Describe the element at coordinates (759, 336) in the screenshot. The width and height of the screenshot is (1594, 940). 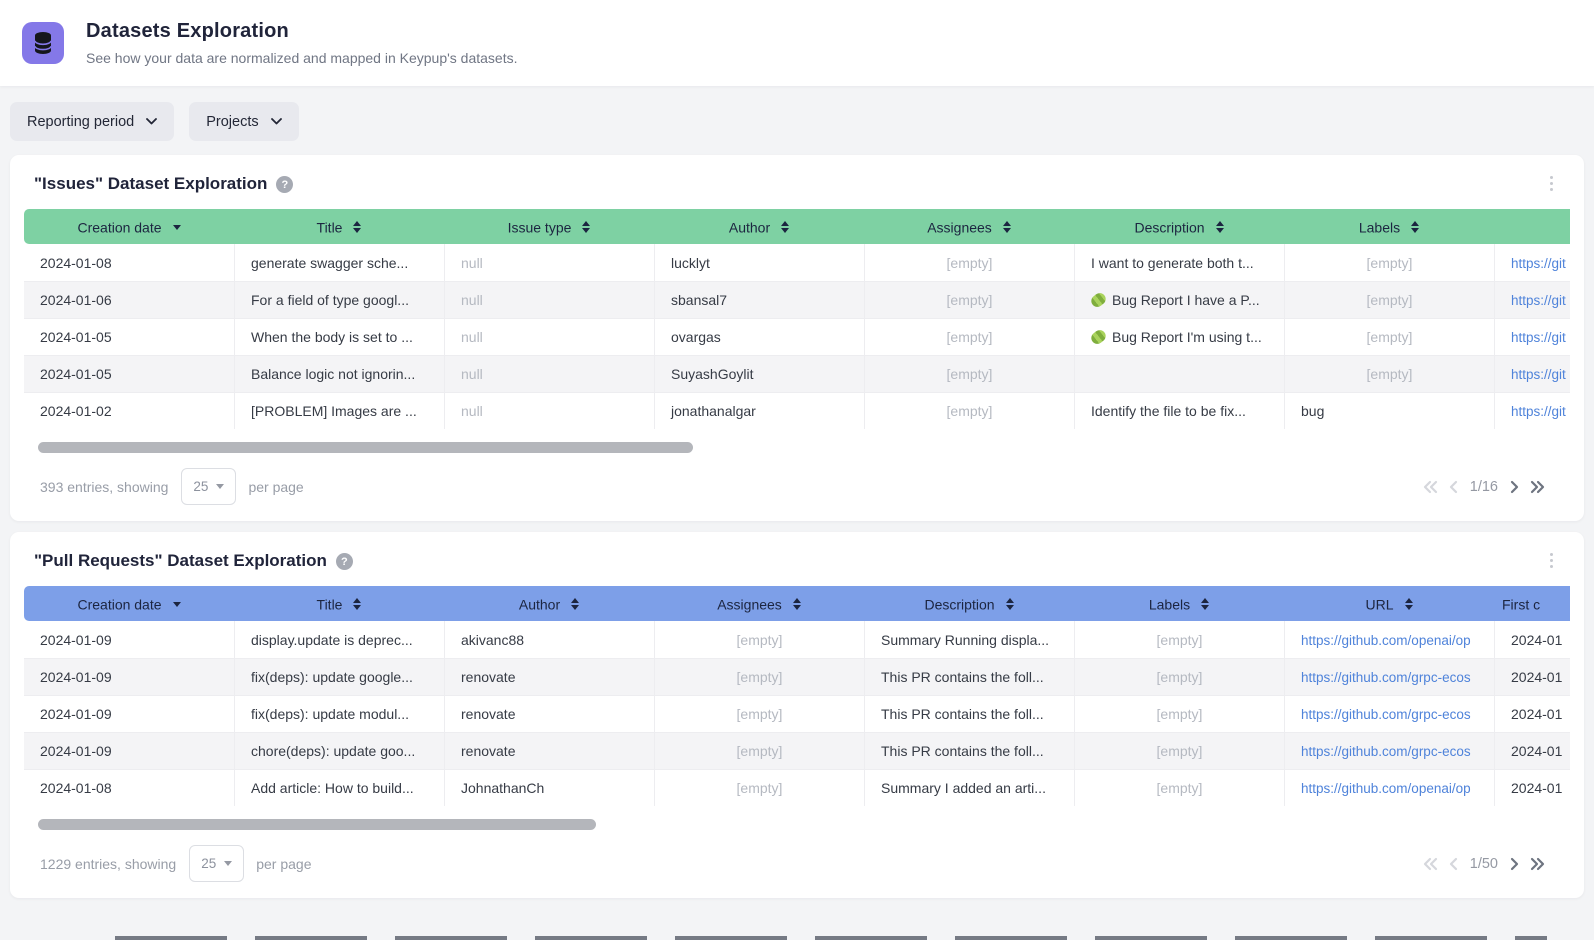
I see `cell: ovargas` at that location.